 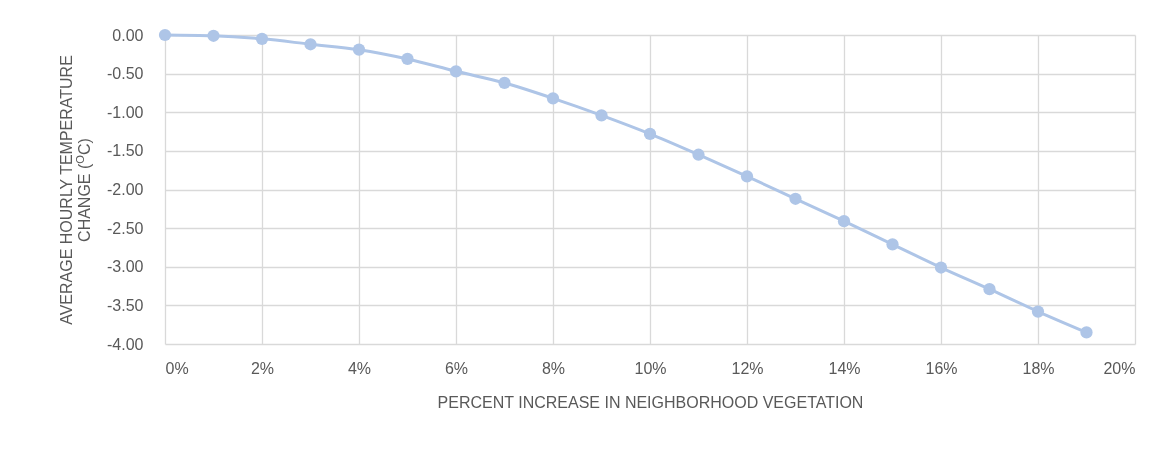 I want to click on x-tick-label: 0%, so click(x=177, y=368).